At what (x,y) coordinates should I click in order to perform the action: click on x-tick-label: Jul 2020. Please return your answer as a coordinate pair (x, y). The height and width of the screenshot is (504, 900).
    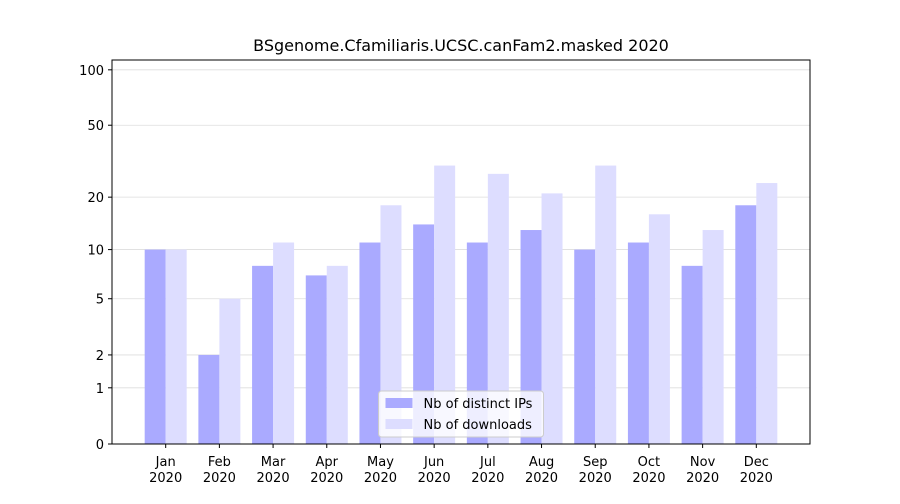
    Looking at the image, I should click on (487, 470).